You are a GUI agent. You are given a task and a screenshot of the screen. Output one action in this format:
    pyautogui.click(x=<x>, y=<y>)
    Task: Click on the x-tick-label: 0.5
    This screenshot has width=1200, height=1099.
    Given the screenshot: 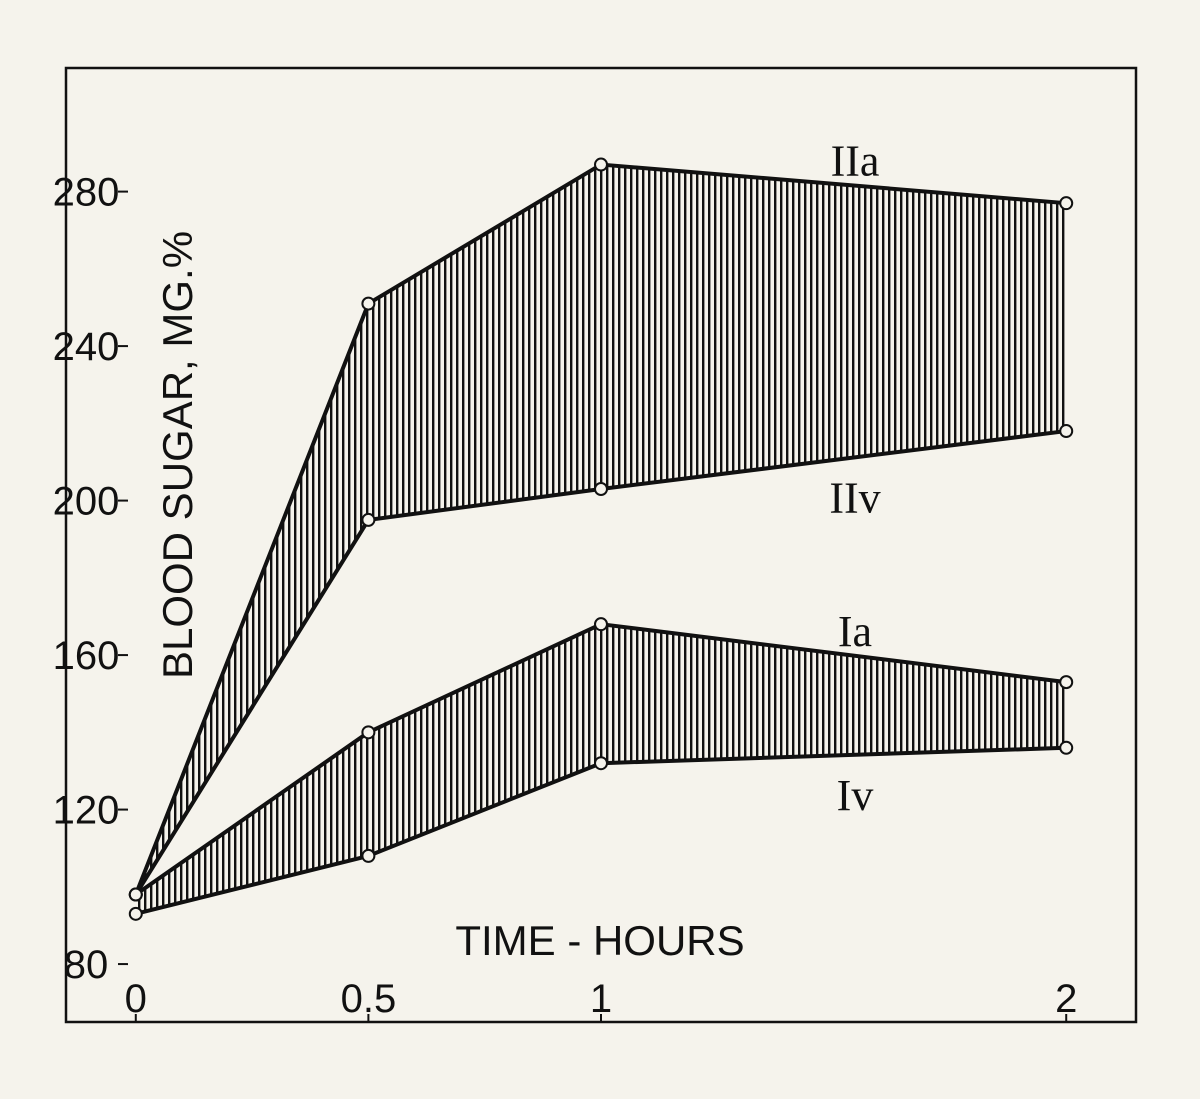 What is the action you would take?
    pyautogui.click(x=369, y=999)
    